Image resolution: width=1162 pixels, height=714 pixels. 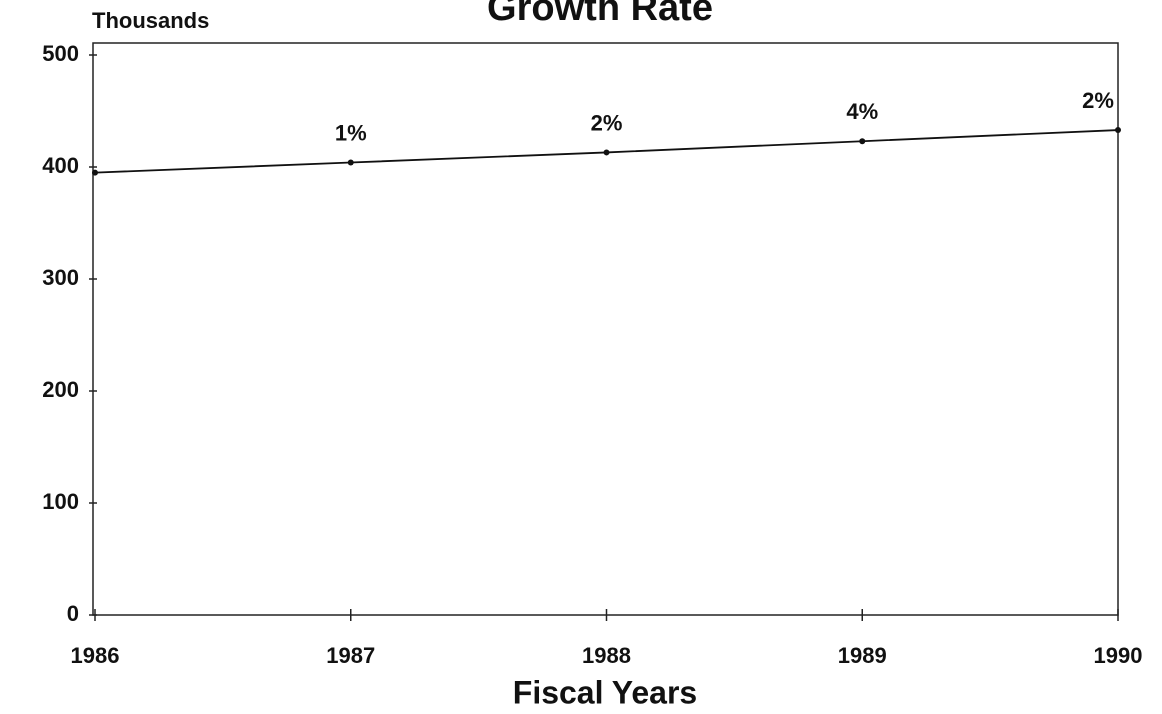 What do you see at coordinates (73, 613) in the screenshot?
I see `y-tick-label: 0` at bounding box center [73, 613].